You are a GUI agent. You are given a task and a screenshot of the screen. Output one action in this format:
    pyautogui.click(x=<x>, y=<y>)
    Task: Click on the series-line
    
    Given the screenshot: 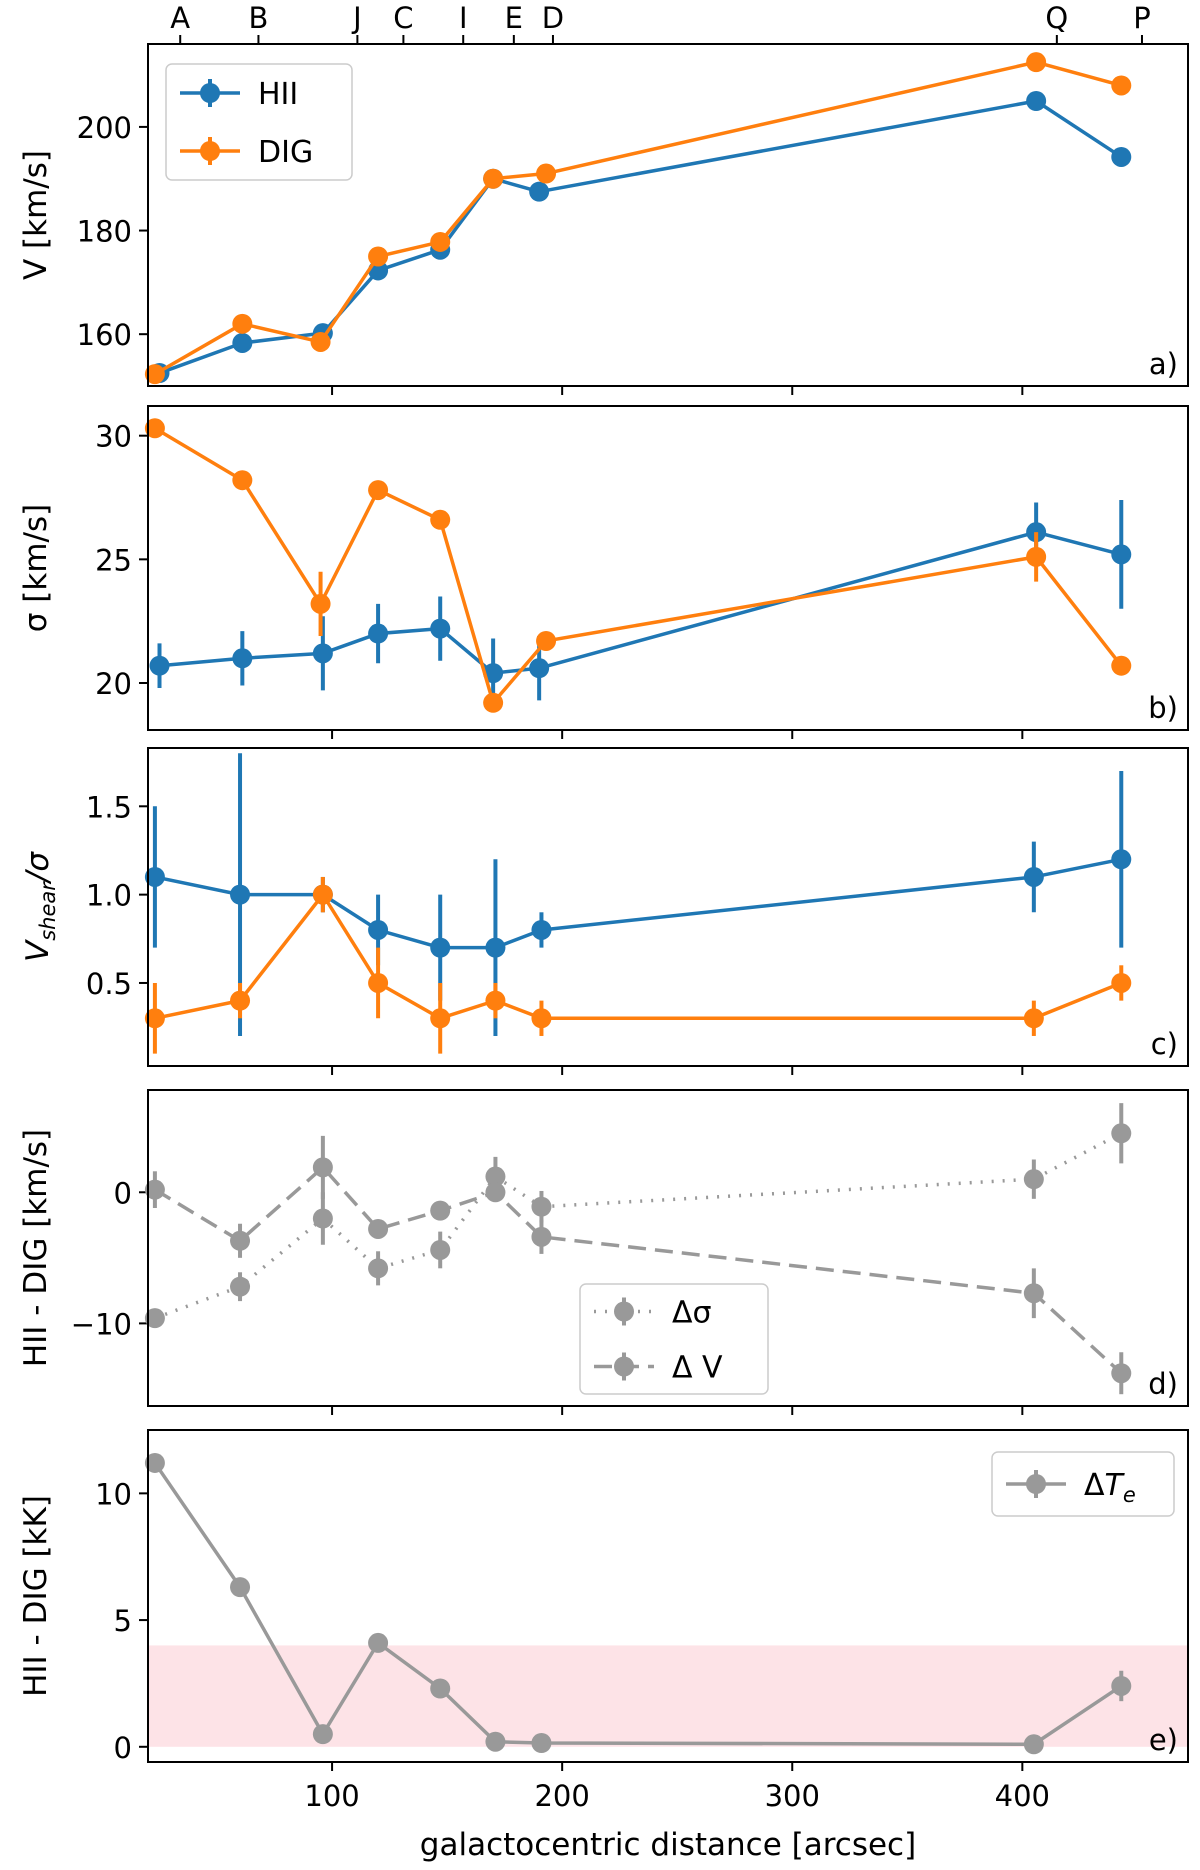 What is the action you would take?
    pyautogui.click(x=638, y=565)
    